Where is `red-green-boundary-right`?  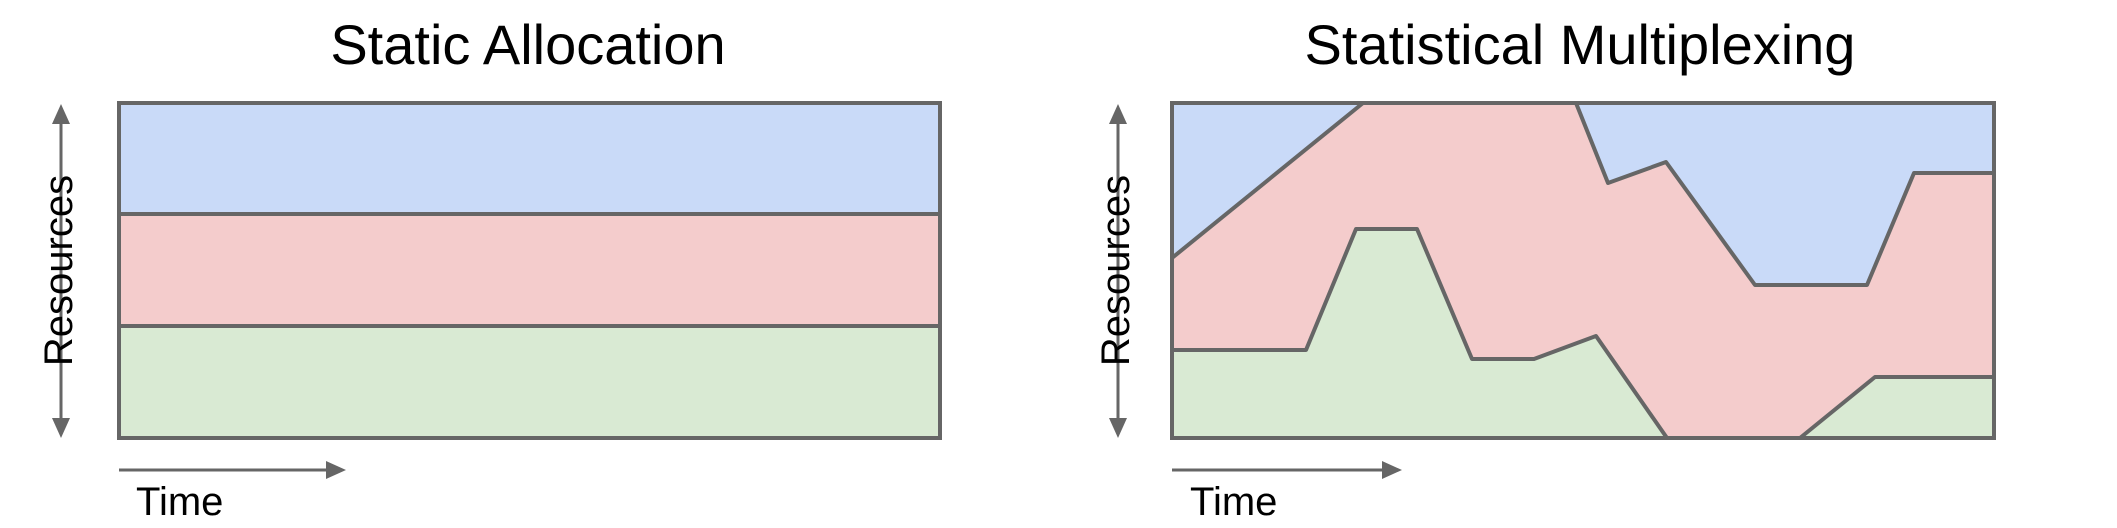
red-green-boundary-right is located at coordinates (1896, 407).